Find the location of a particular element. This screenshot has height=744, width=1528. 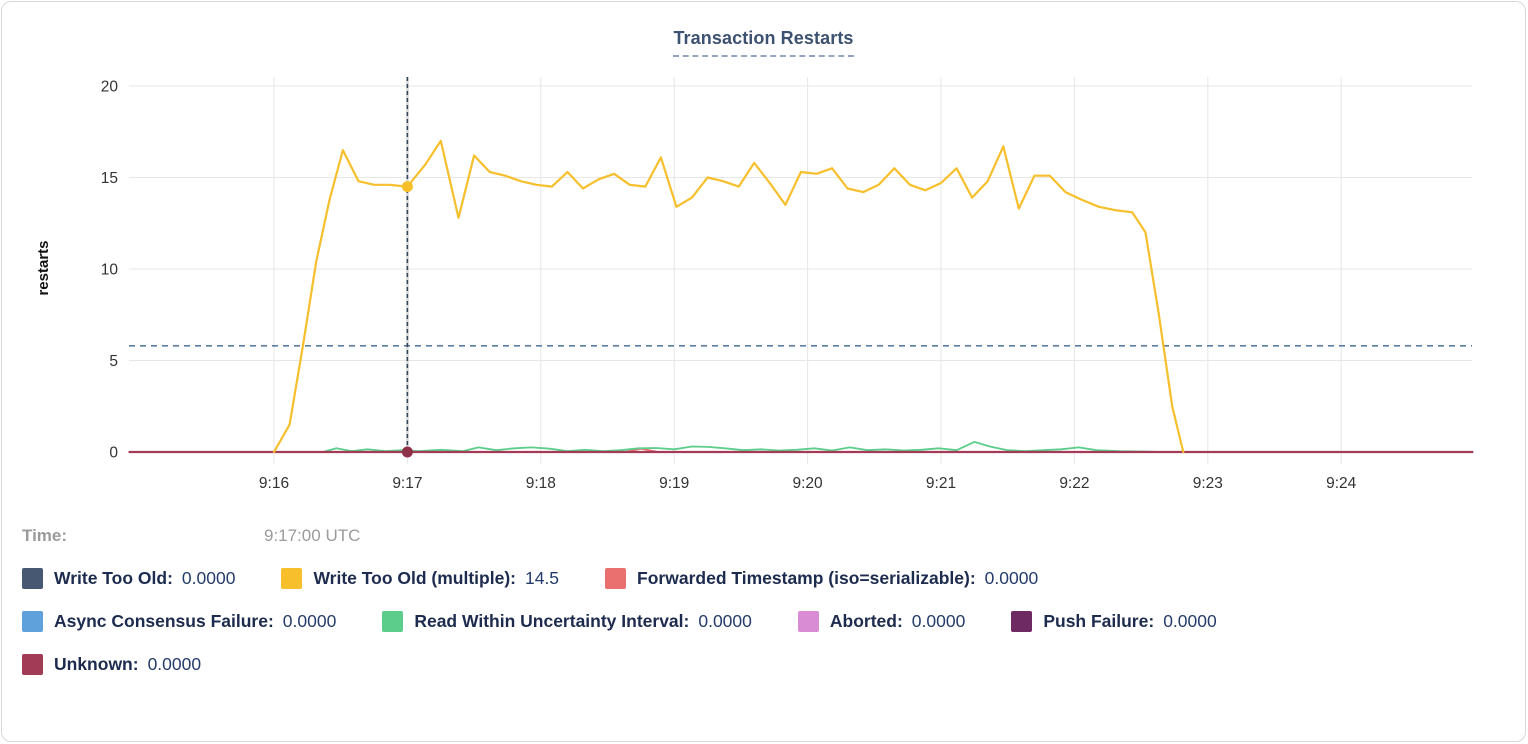

x-tick-label: 9:17 is located at coordinates (407, 483).